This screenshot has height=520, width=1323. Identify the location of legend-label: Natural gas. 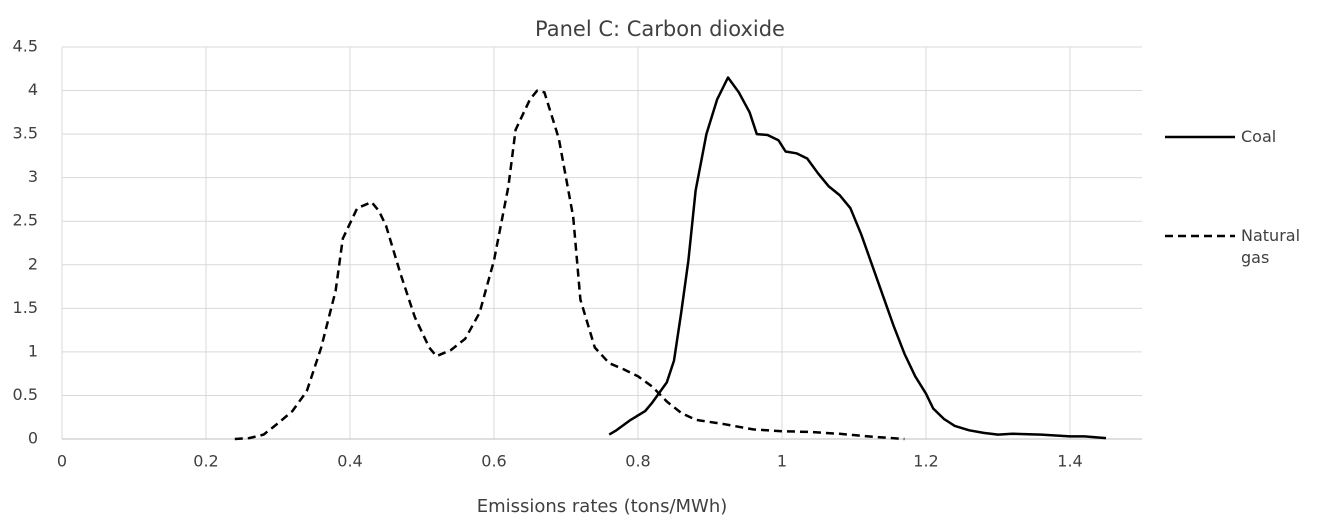
(1271, 246).